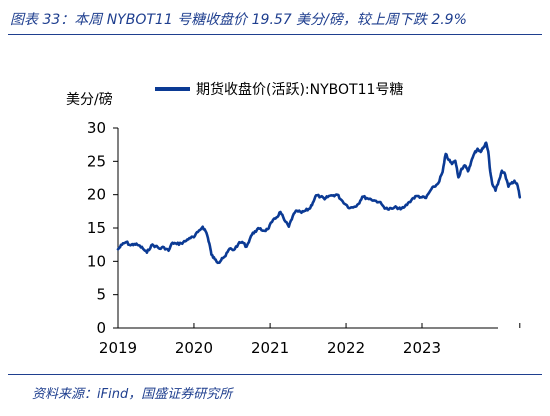 The image size is (550, 416). I want to click on y-tick-label: 20, so click(96, 195).